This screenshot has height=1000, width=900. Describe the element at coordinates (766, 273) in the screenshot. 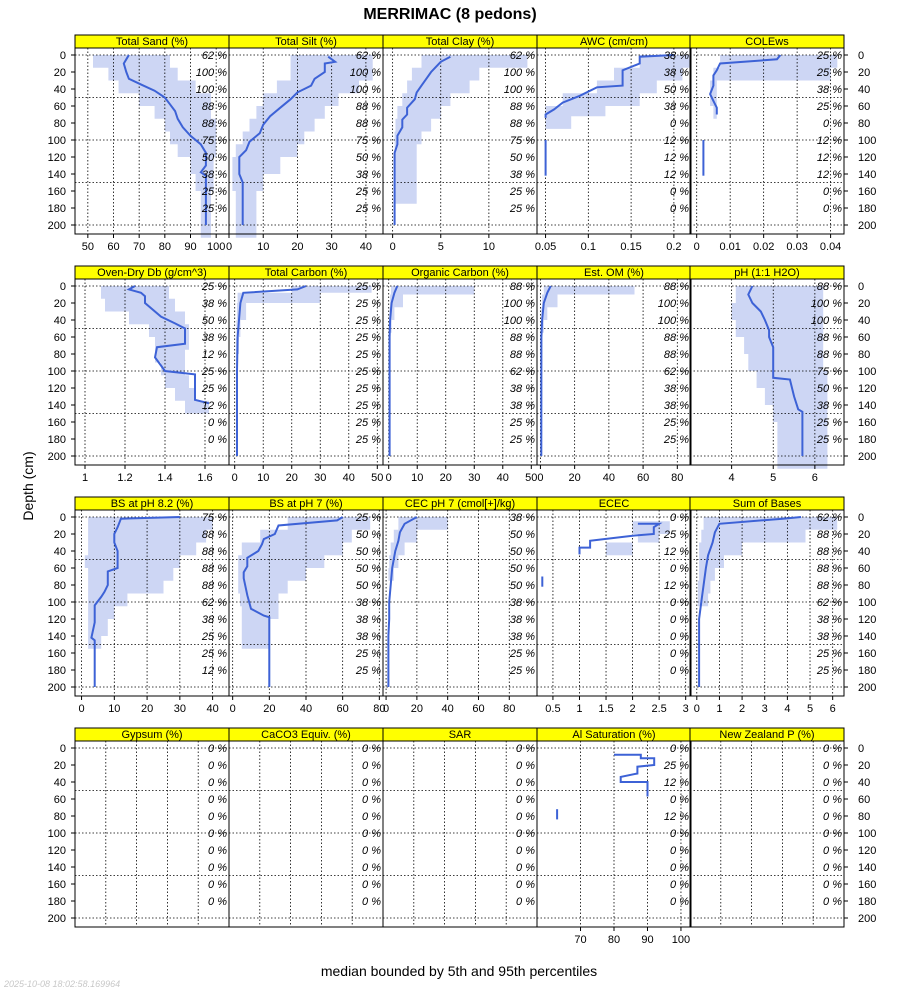

I see `panel-title: pH (1:1 H2O)` at that location.